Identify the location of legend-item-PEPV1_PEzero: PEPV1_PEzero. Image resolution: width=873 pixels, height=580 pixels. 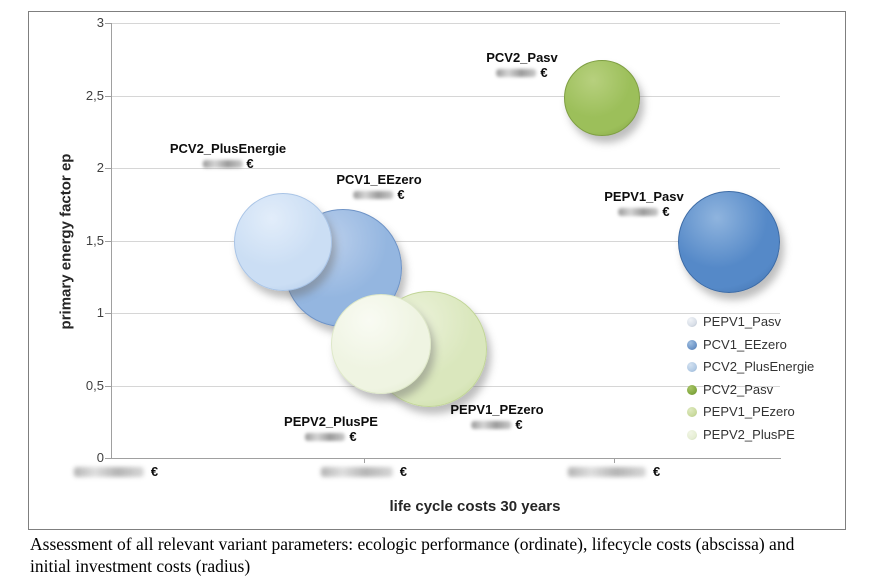
(741, 412).